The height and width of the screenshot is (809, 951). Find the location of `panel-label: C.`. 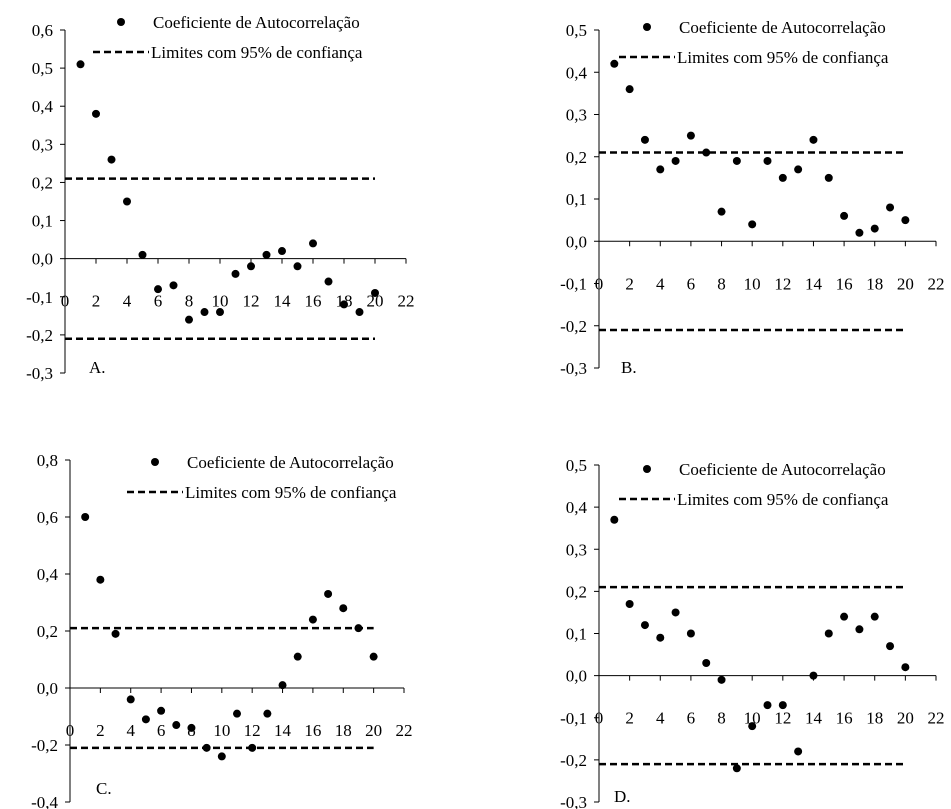

panel-label: C. is located at coordinates (104, 788).